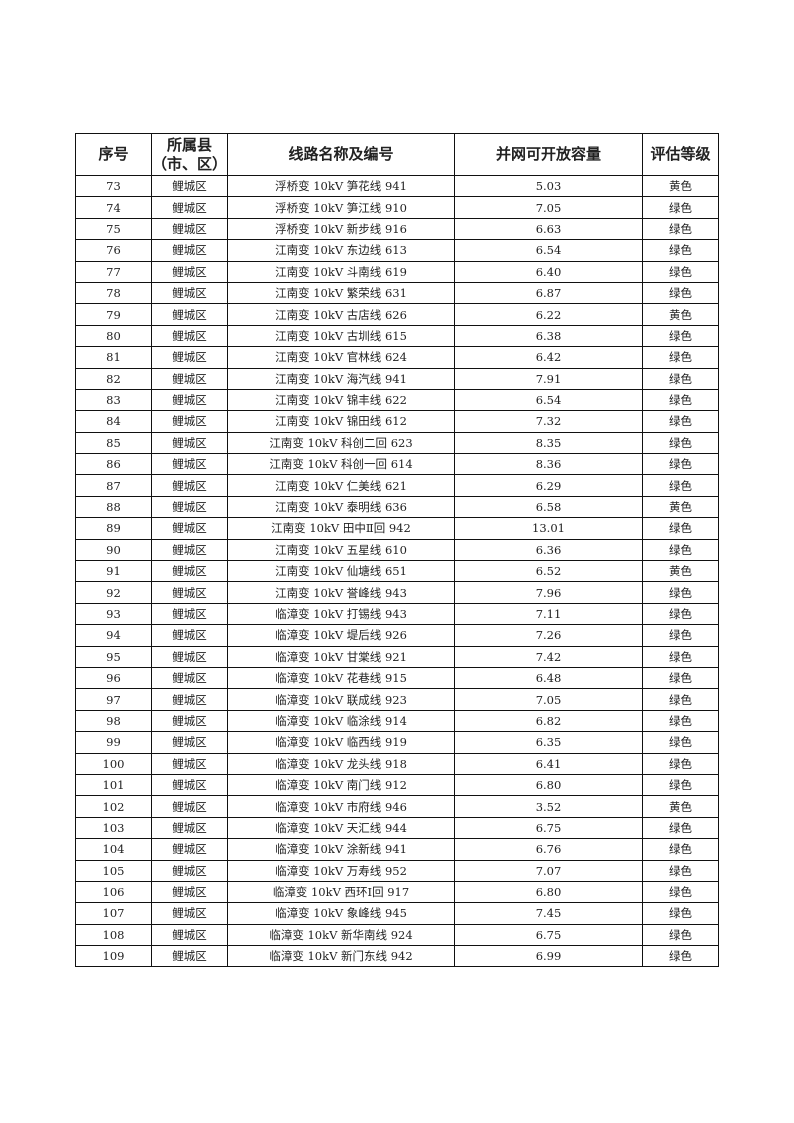  Describe the element at coordinates (341, 357) in the screenshot. I see `cell-line-name: 江南变 10kV 官林线 624` at that location.